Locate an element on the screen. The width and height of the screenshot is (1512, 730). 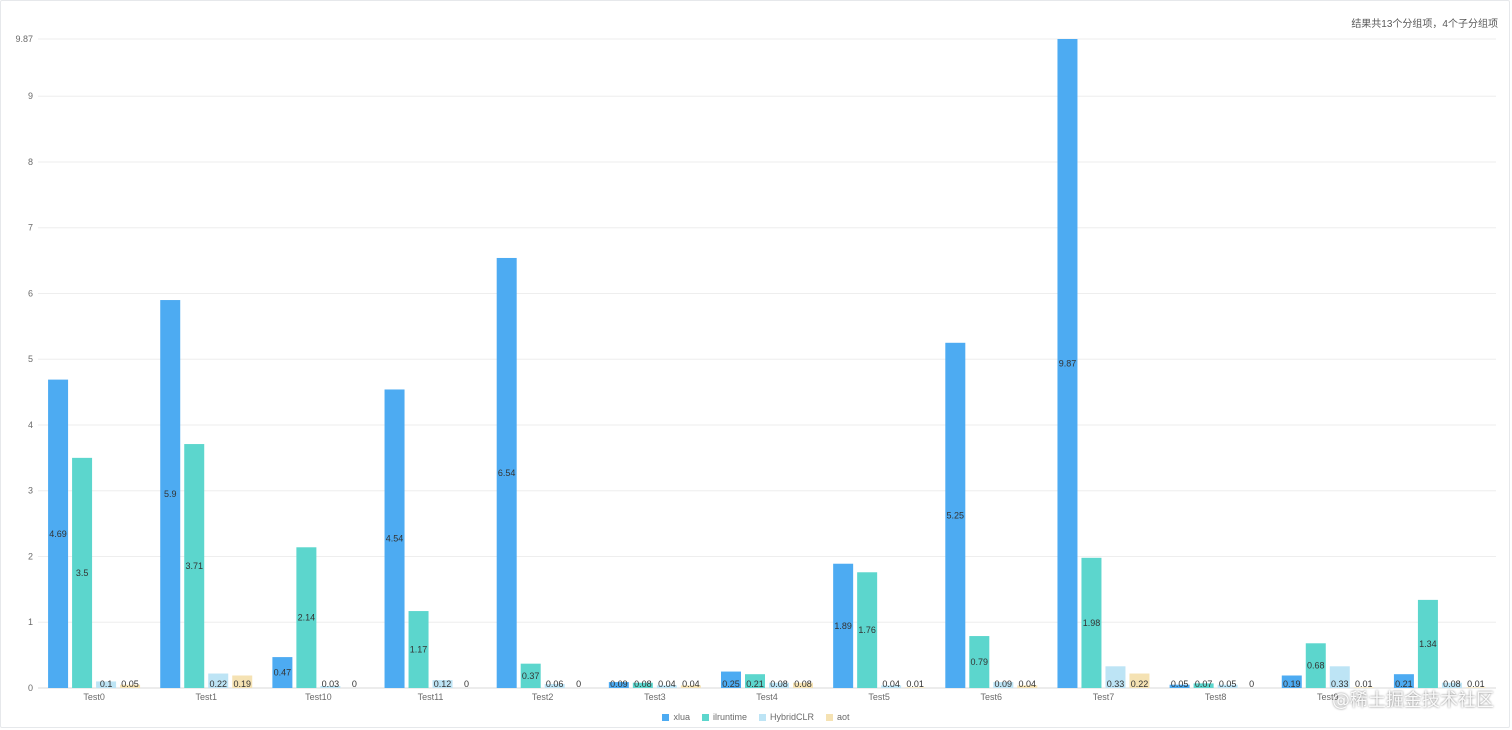
data-label: 1.34 is located at coordinates (1428, 644).